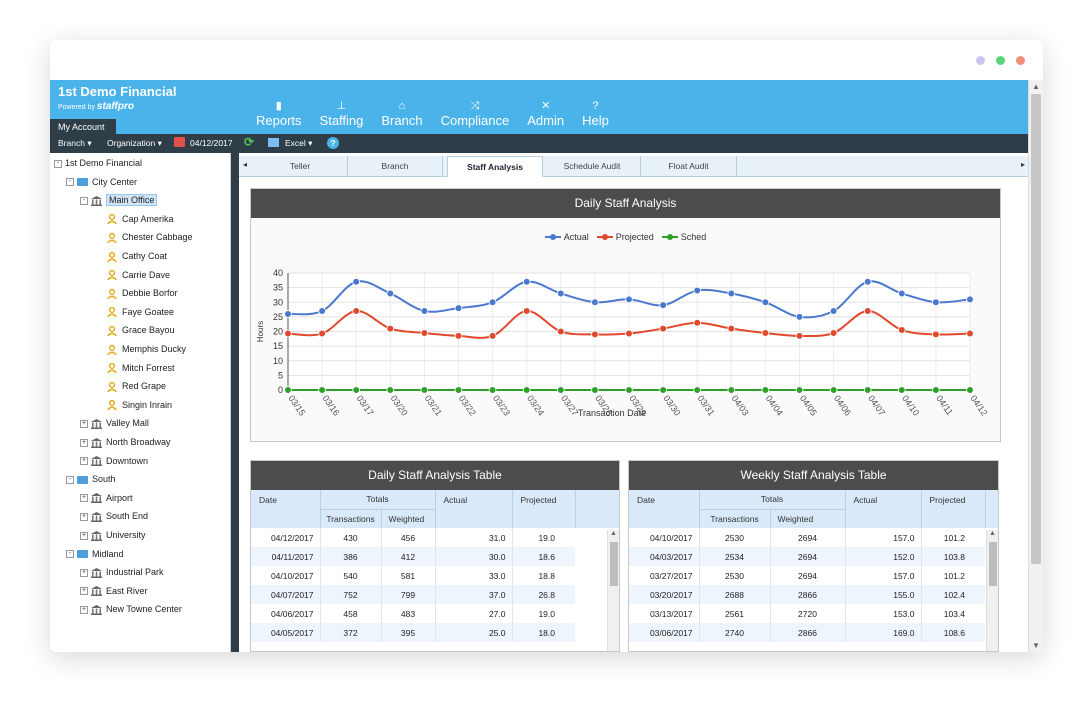 The image size is (1092, 722). What do you see at coordinates (813, 575) in the screenshot?
I see `table-row: 03/27/2017 2530 2694 157.0 101.2` at bounding box center [813, 575].